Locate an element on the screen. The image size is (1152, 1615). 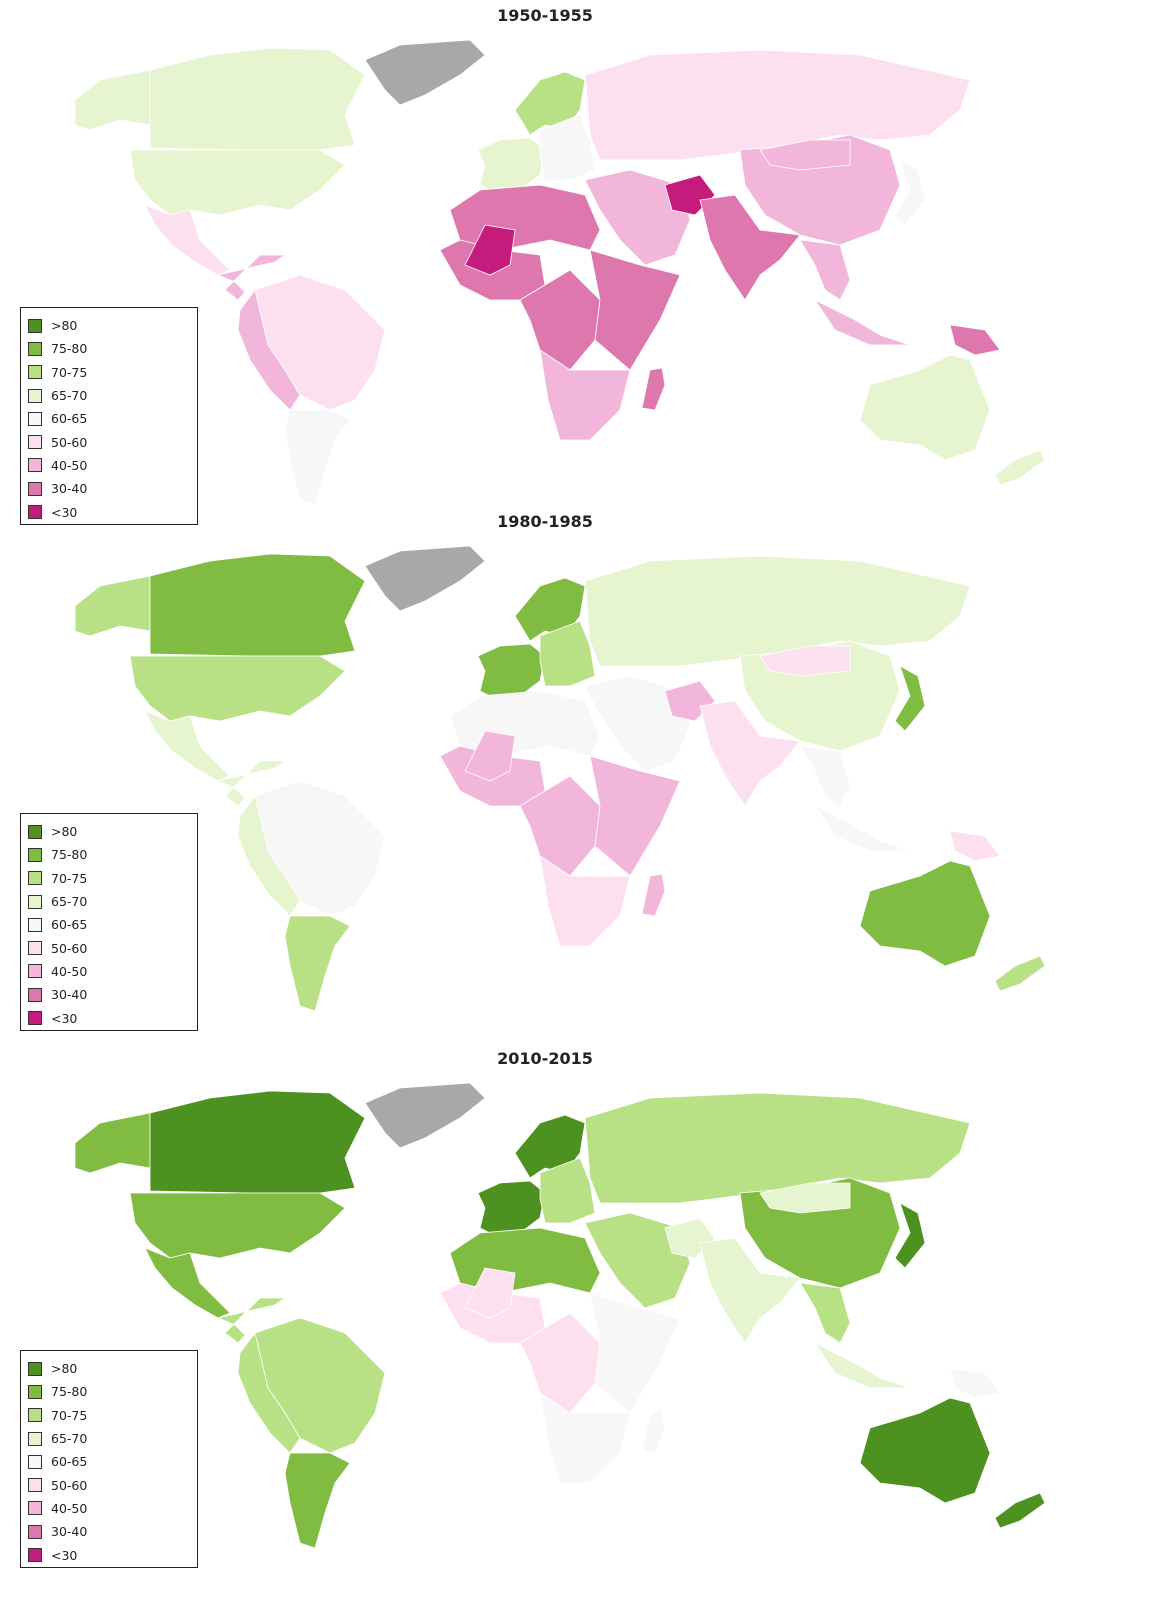
region-canada is located at coordinates (257, 605).